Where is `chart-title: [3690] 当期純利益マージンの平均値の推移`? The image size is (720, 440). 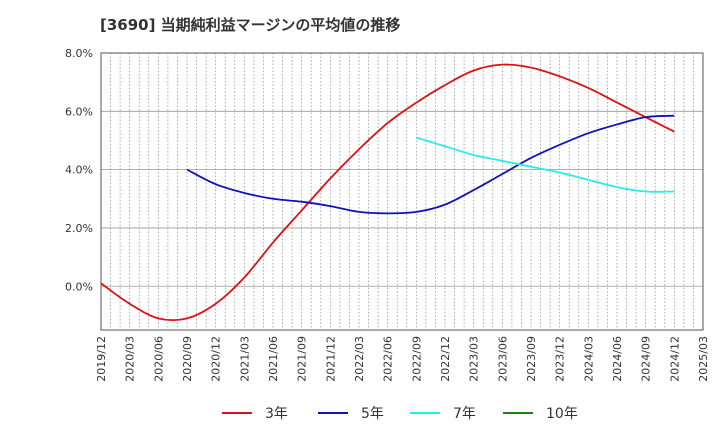
chart-title: [3690] 当期純利益マージンの平均値の推移 is located at coordinates (250, 25).